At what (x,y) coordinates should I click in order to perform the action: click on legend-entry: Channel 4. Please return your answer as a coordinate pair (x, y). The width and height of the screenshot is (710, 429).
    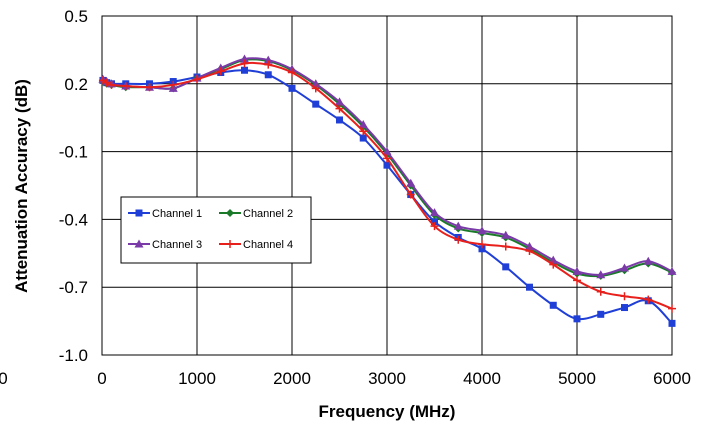
    Looking at the image, I should click on (256, 245).